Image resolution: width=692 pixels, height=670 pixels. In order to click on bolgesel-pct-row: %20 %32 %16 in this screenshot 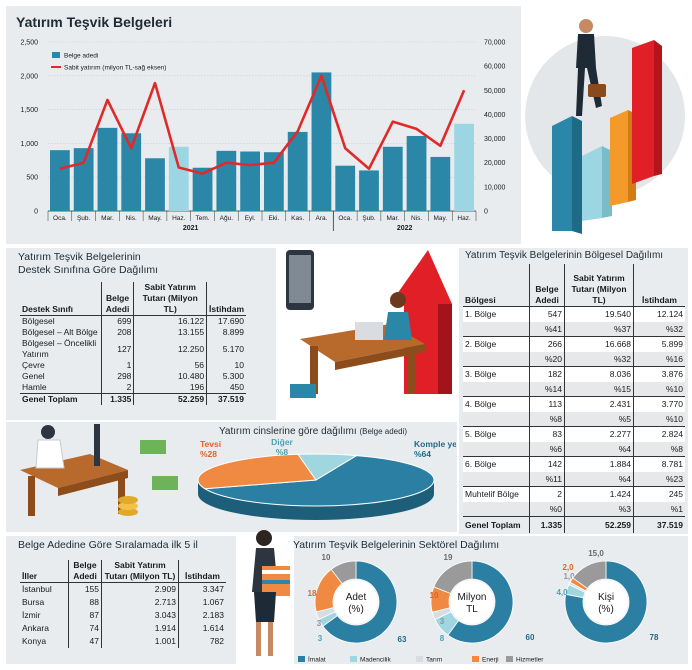, I will do `click(574, 359)`.